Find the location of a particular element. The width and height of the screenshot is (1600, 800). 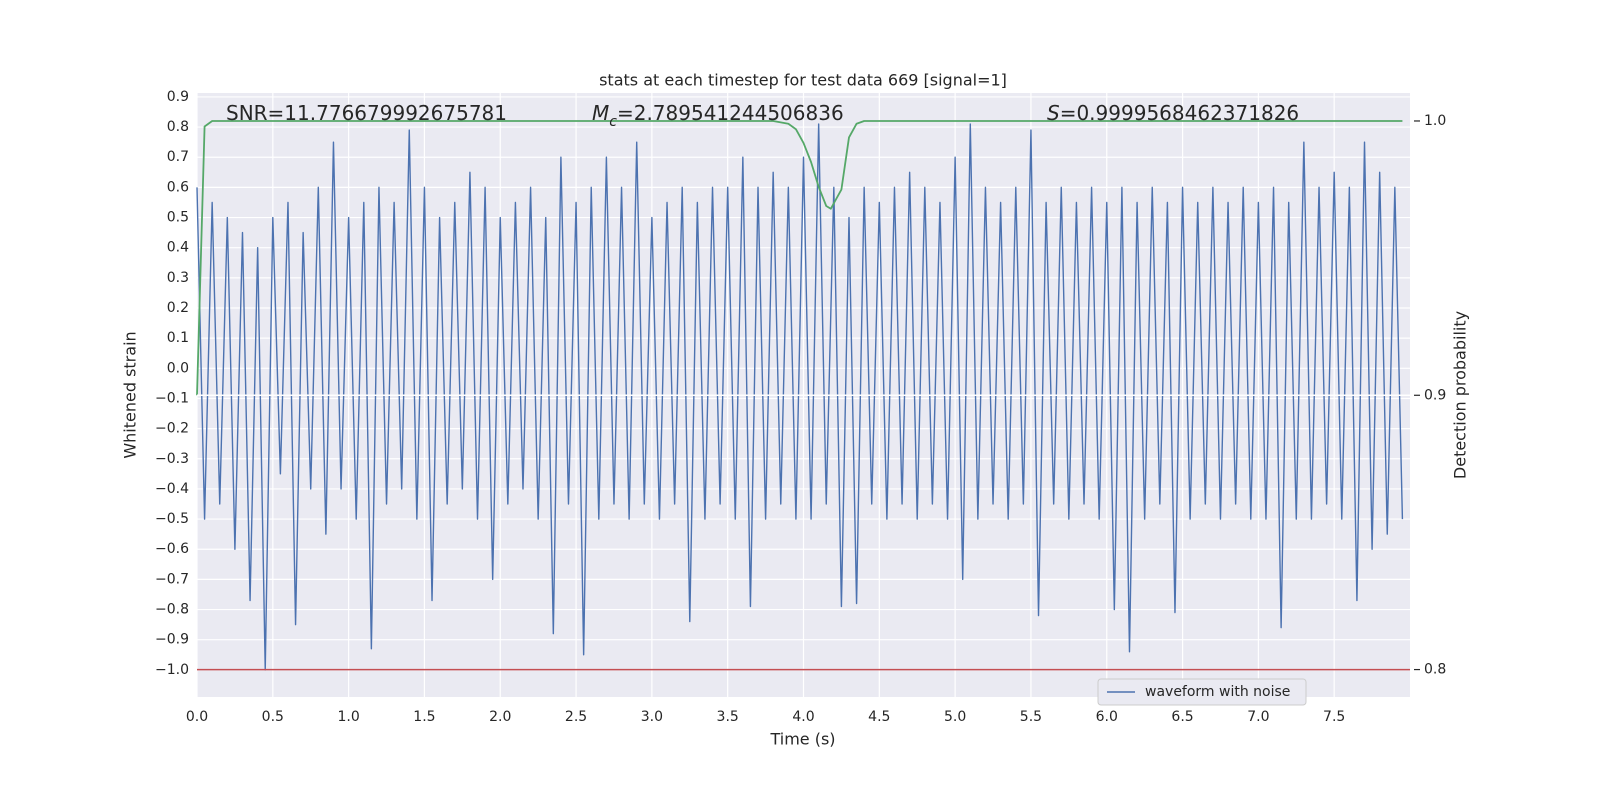

y-tick-label: −0.4 is located at coordinates (172, 489).